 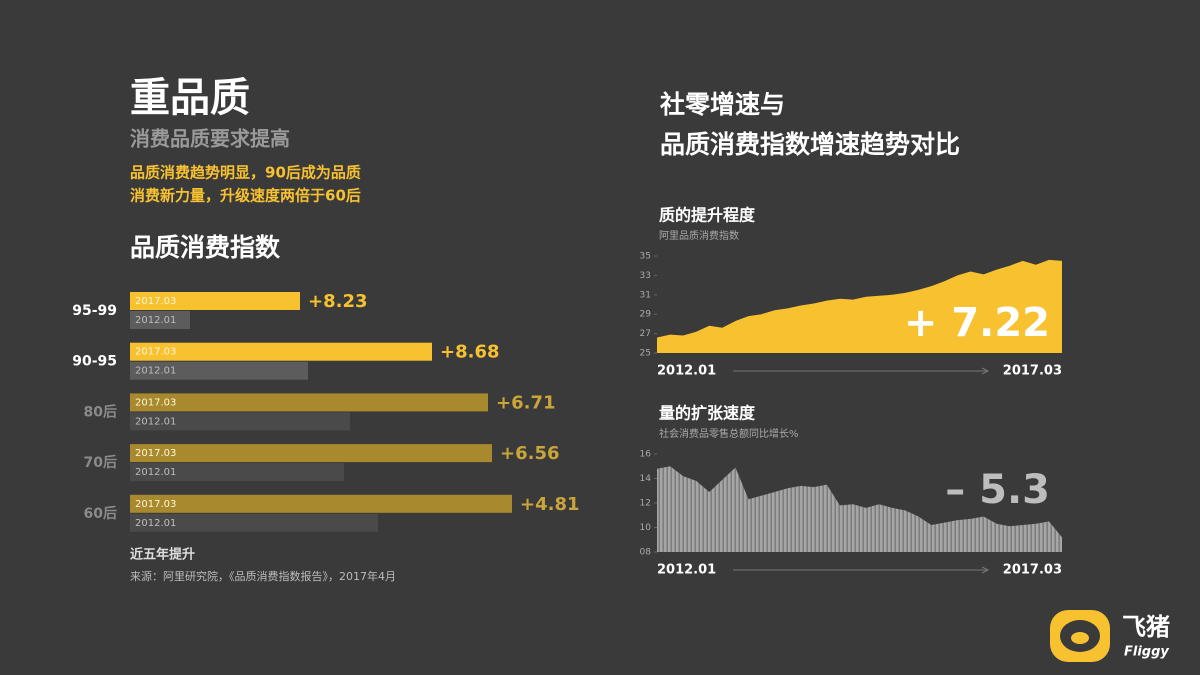 I want to click on y-tick-label: 25, so click(x=645, y=354).